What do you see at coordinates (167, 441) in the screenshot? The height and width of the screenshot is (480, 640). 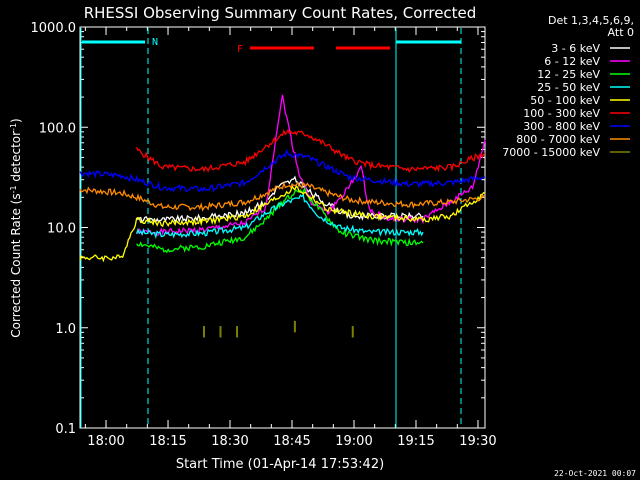 I see `x-tick-label: 18:15` at bounding box center [167, 441].